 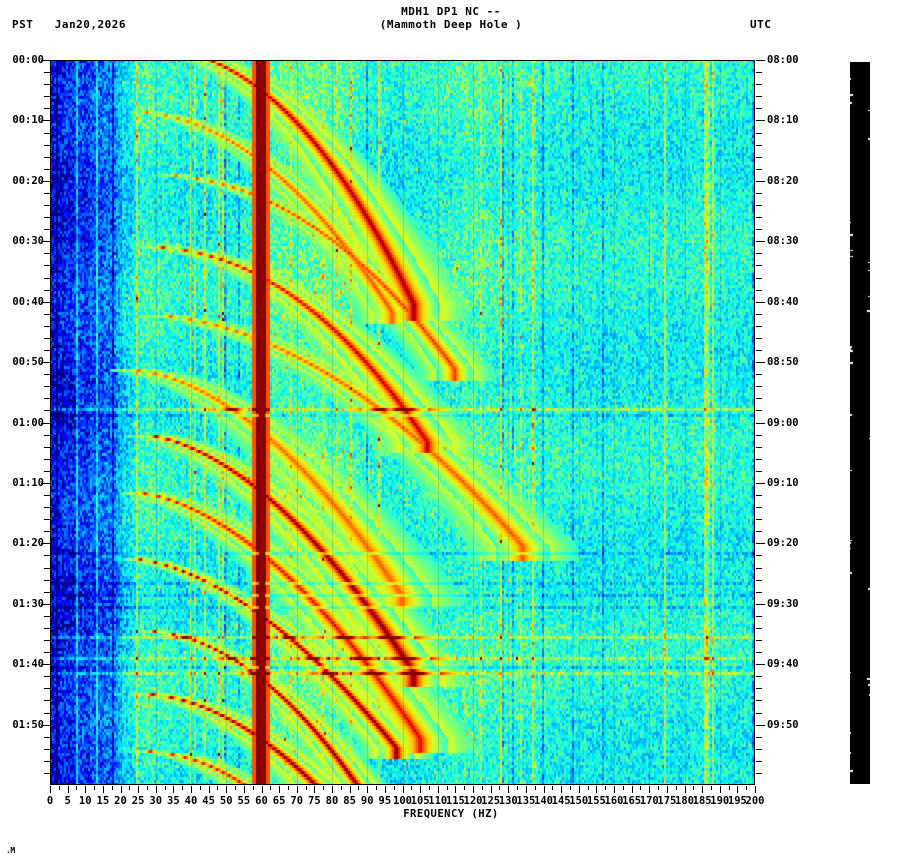 I want to click on x-axis-label: 150, so click(x=579, y=801).